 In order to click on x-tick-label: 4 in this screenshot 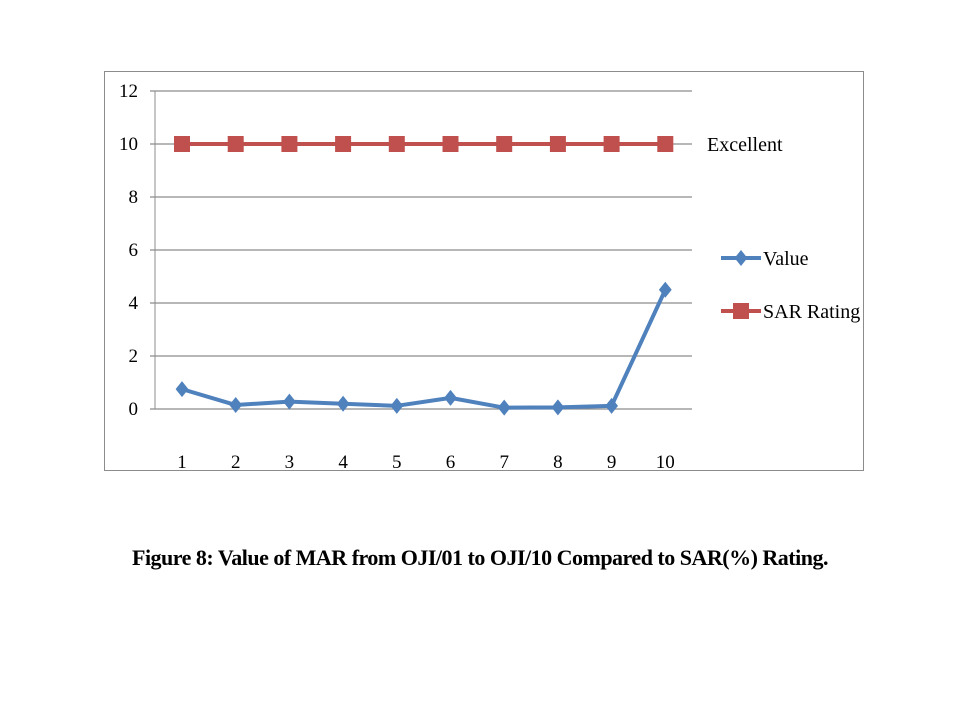, I will do `click(343, 462)`.